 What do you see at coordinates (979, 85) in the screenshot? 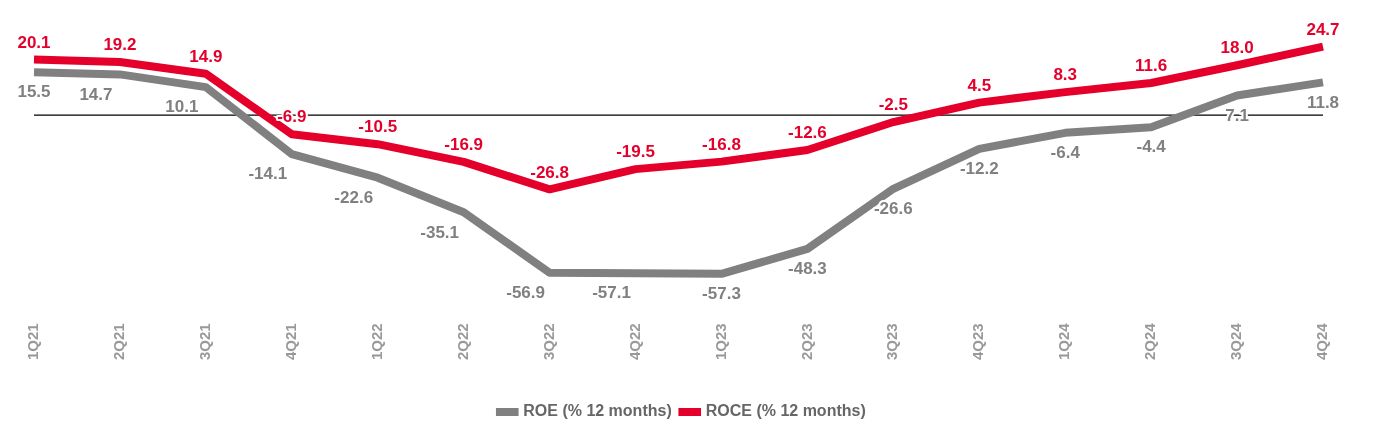
I see `data-label: 4.5` at bounding box center [979, 85].